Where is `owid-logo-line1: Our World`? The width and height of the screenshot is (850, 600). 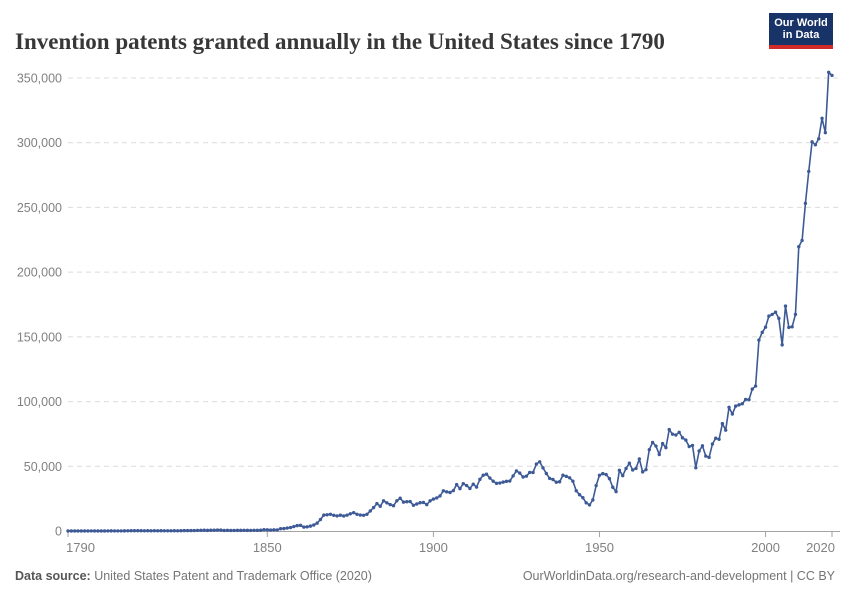
owid-logo-line1: Our World is located at coordinates (801, 22).